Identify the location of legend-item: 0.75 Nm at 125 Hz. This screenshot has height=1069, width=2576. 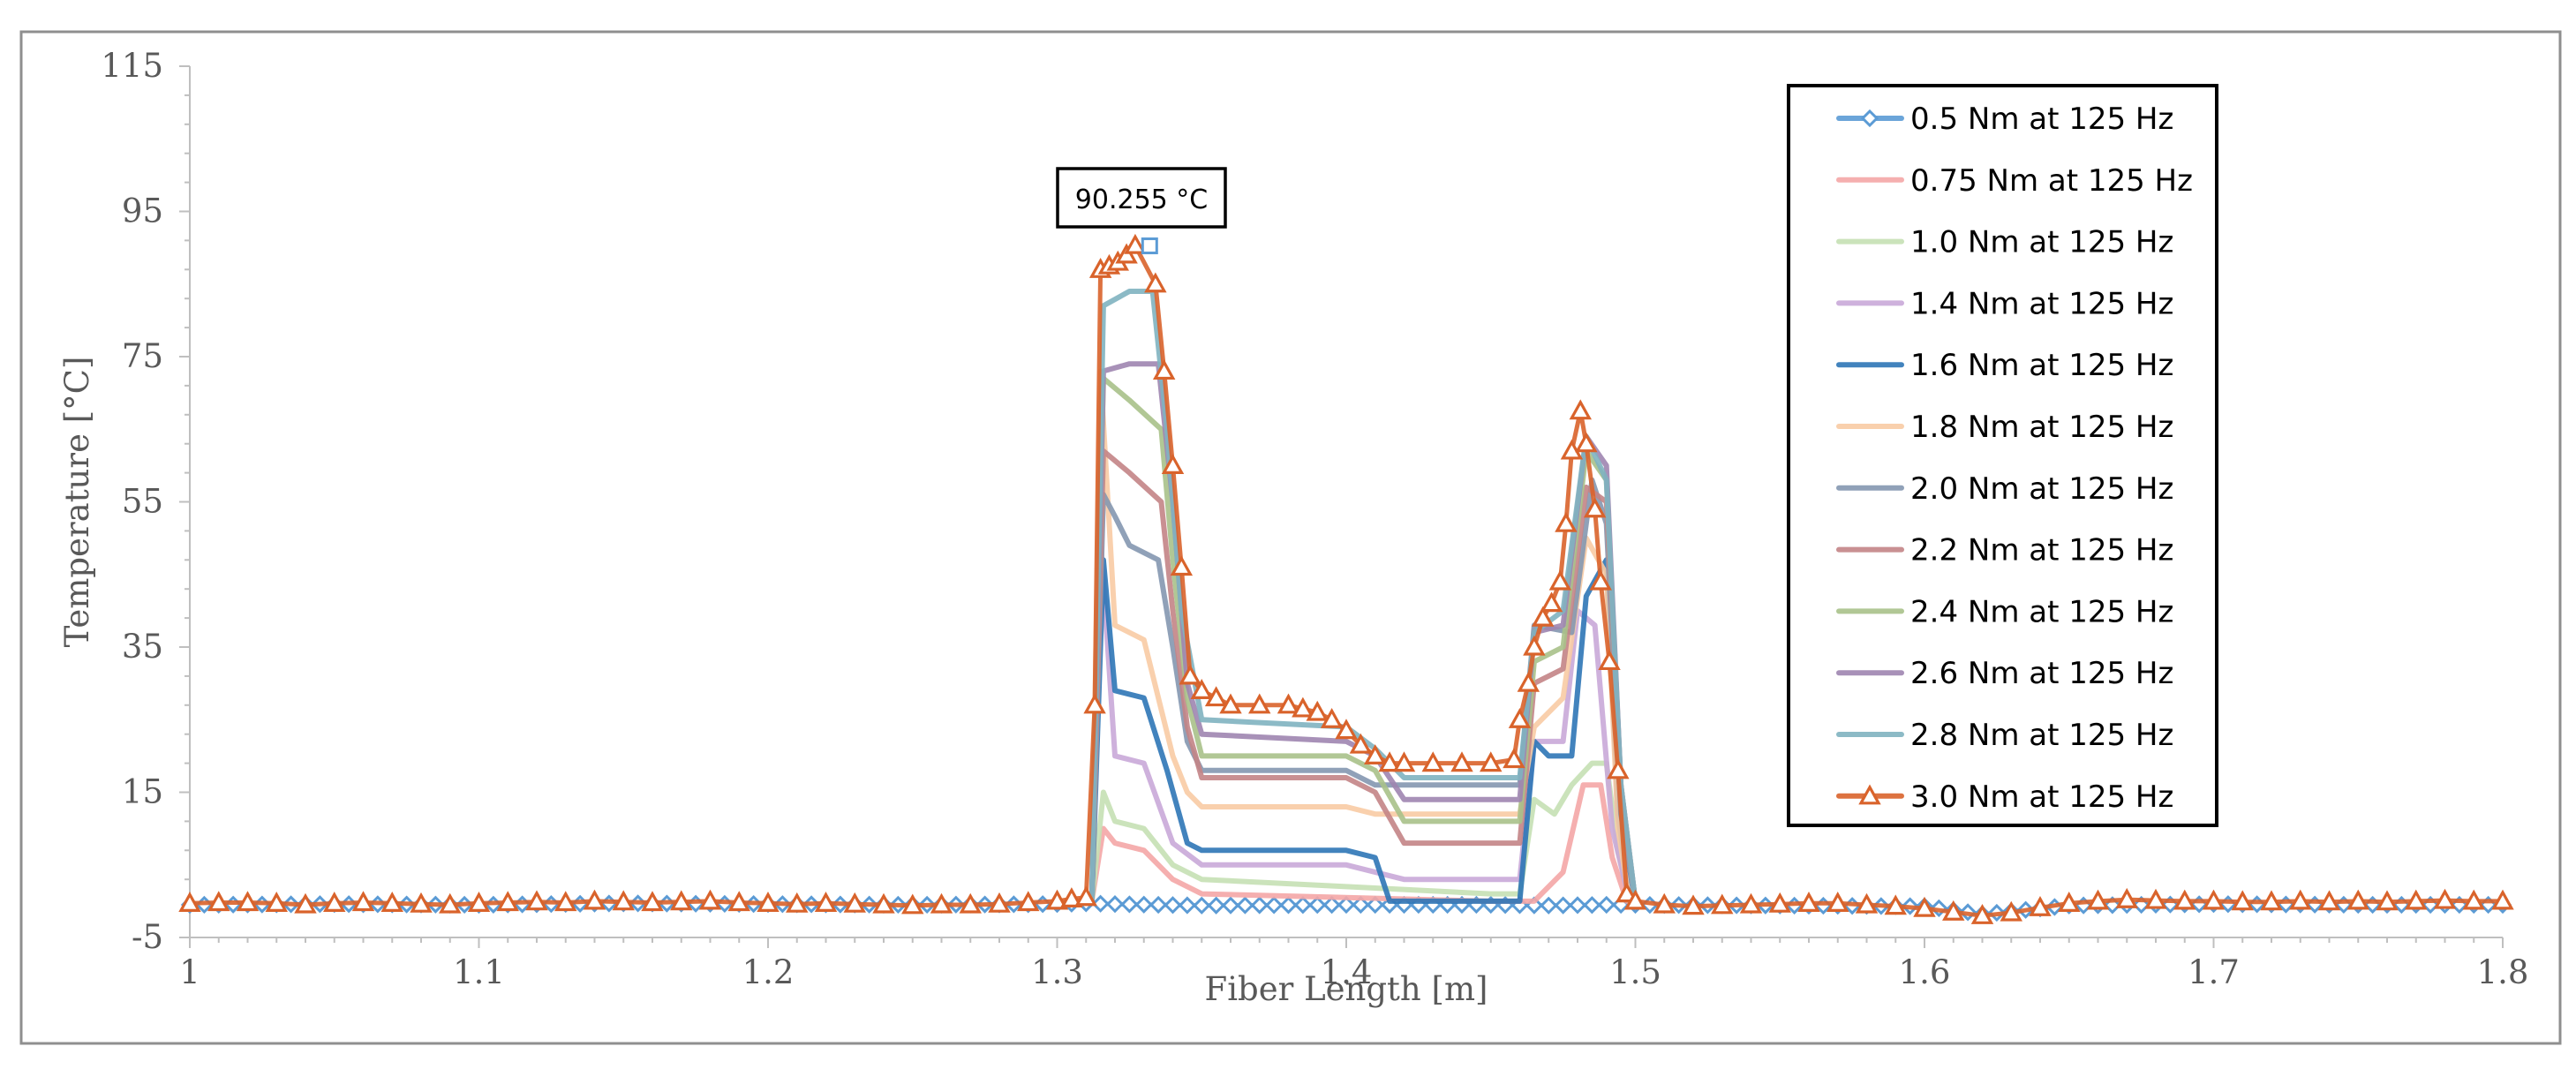
(2015, 181).